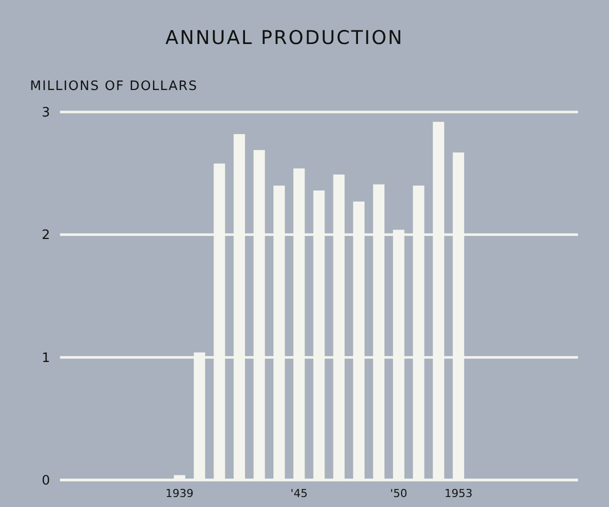  I want to click on y-tick-label: 3, so click(46, 113).